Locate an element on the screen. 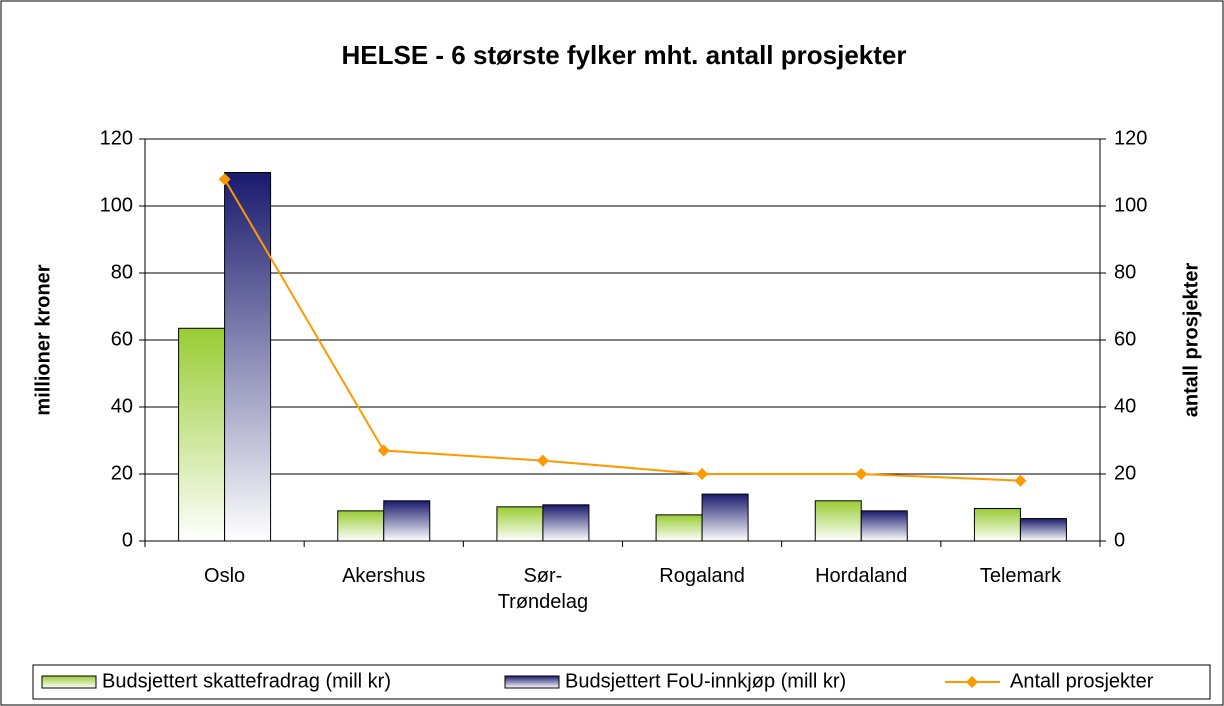 This screenshot has height=706, width=1224. y-axis-label: millioner kroner is located at coordinates (43, 339).